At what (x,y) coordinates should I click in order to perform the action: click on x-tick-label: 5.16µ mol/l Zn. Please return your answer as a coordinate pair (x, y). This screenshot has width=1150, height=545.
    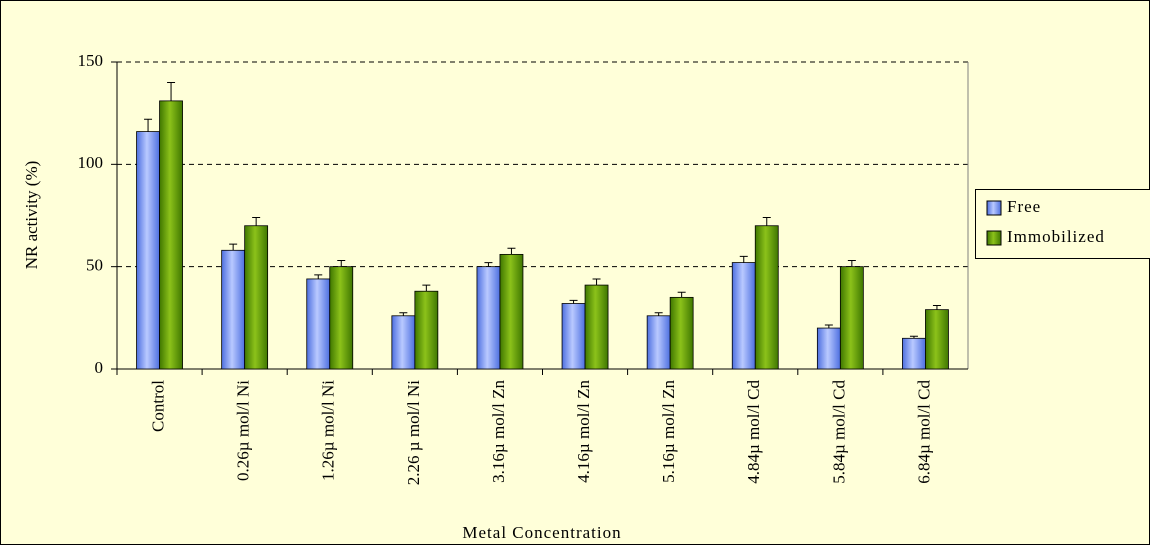
    Looking at the image, I should click on (668, 431).